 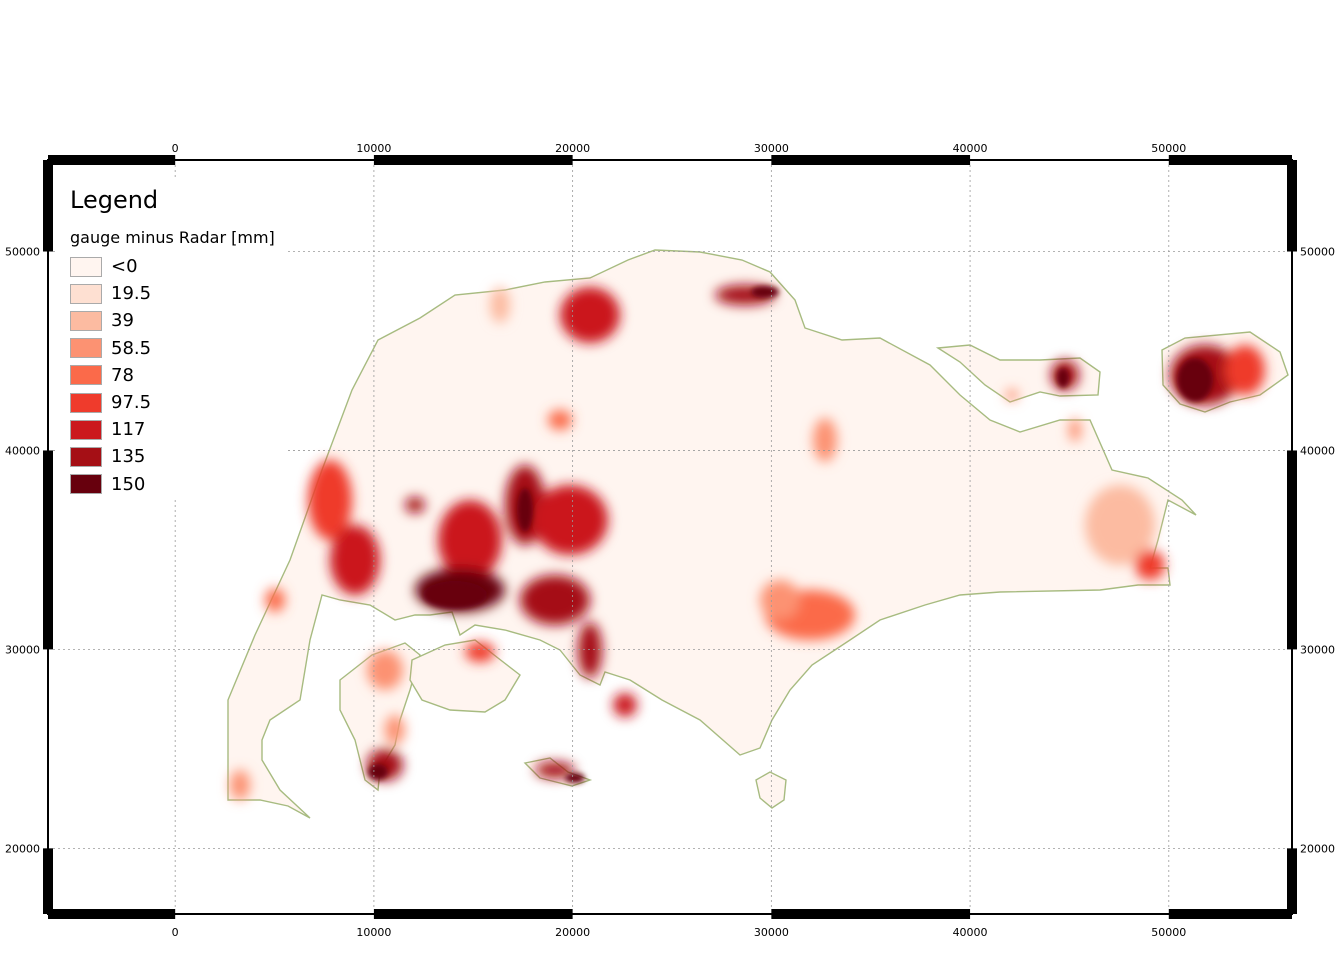 What do you see at coordinates (114, 200) in the screenshot?
I see `legend-title: Legend` at bounding box center [114, 200].